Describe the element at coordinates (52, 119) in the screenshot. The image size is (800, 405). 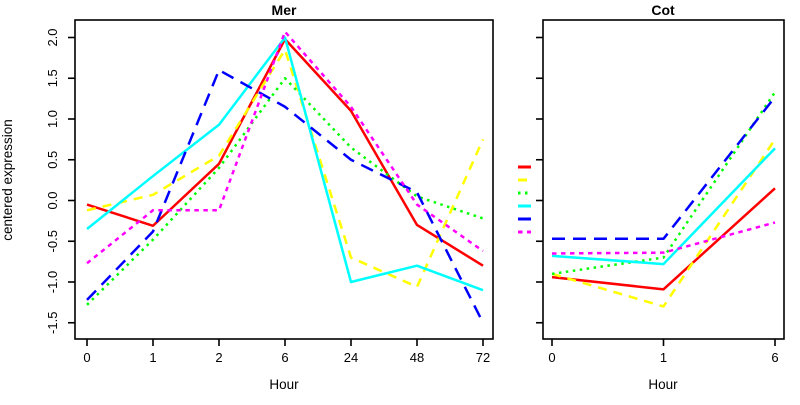
I see `y-axis-tick-label: 1.0` at that location.